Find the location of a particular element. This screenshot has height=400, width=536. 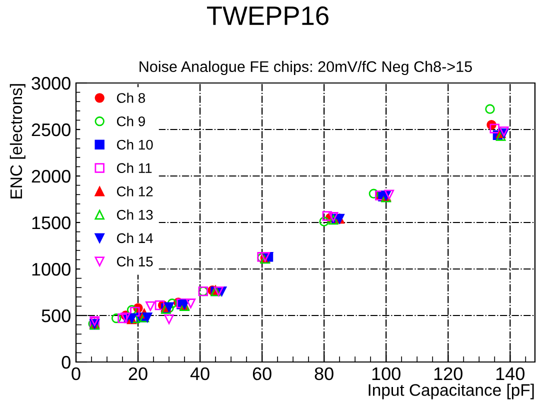

legend-label: Ch 9 is located at coordinates (130, 121).